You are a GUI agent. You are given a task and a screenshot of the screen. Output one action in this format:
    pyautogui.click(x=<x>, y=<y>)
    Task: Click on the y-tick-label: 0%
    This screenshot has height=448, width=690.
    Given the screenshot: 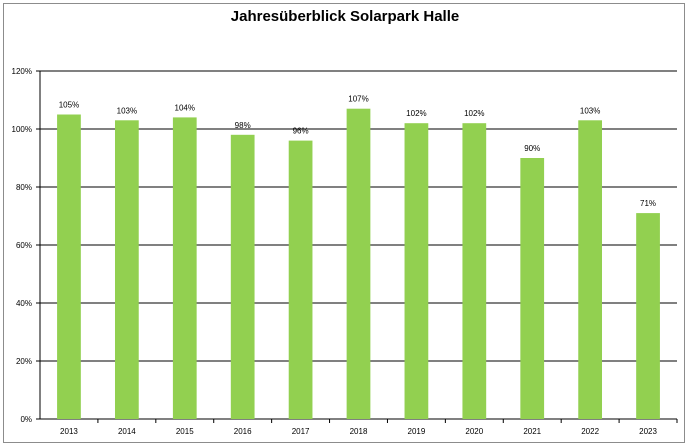 What is the action you would take?
    pyautogui.click(x=26, y=419)
    